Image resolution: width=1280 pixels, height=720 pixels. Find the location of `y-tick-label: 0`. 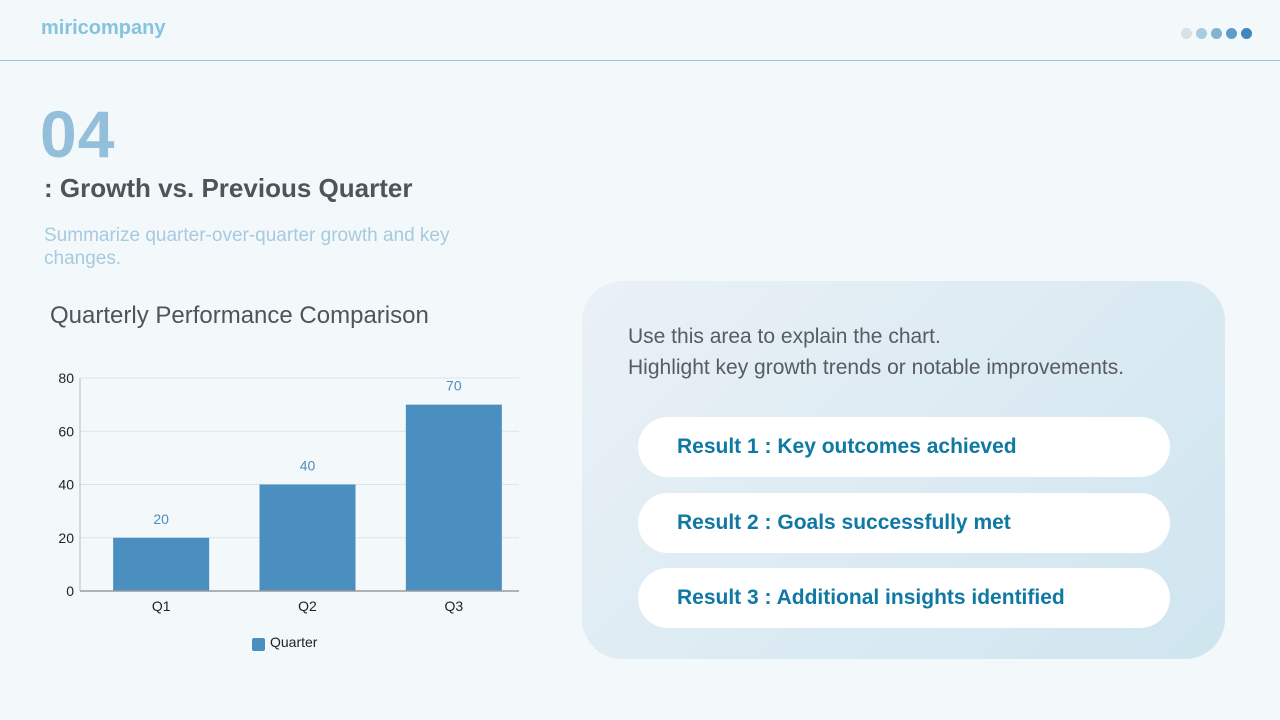

y-tick-label: 0 is located at coordinates (70, 591).